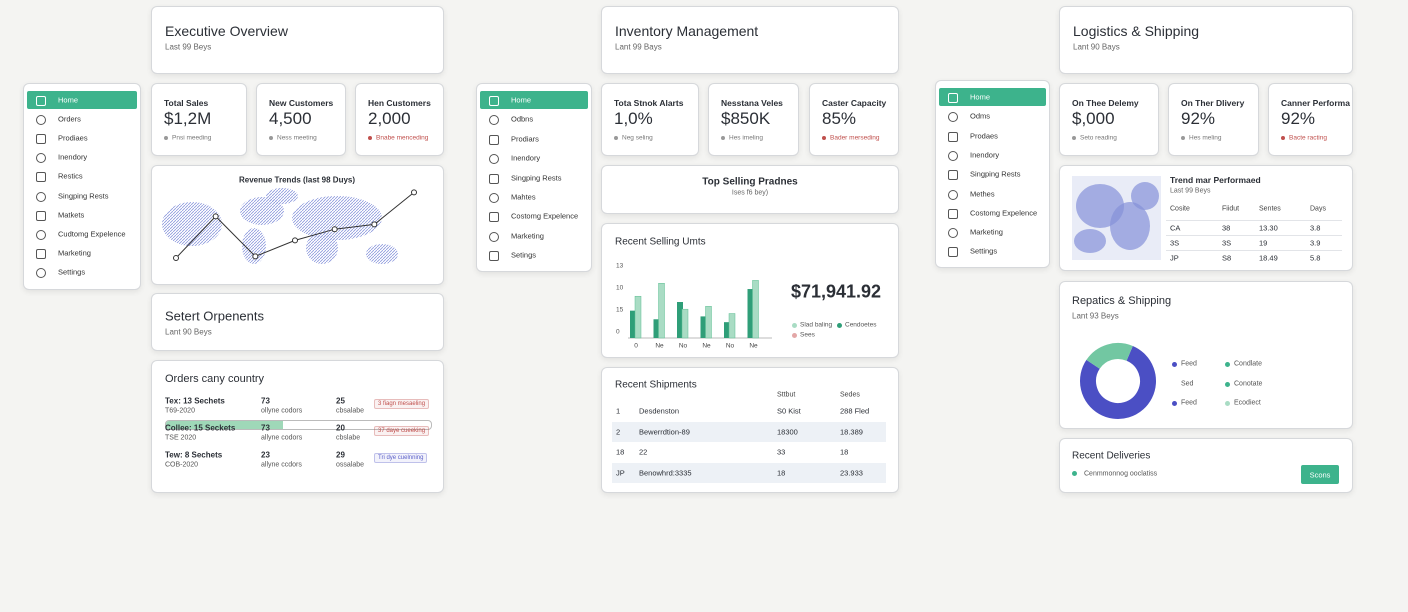 The height and width of the screenshot is (612, 1408). I want to click on revenue-point, so click(374, 224).